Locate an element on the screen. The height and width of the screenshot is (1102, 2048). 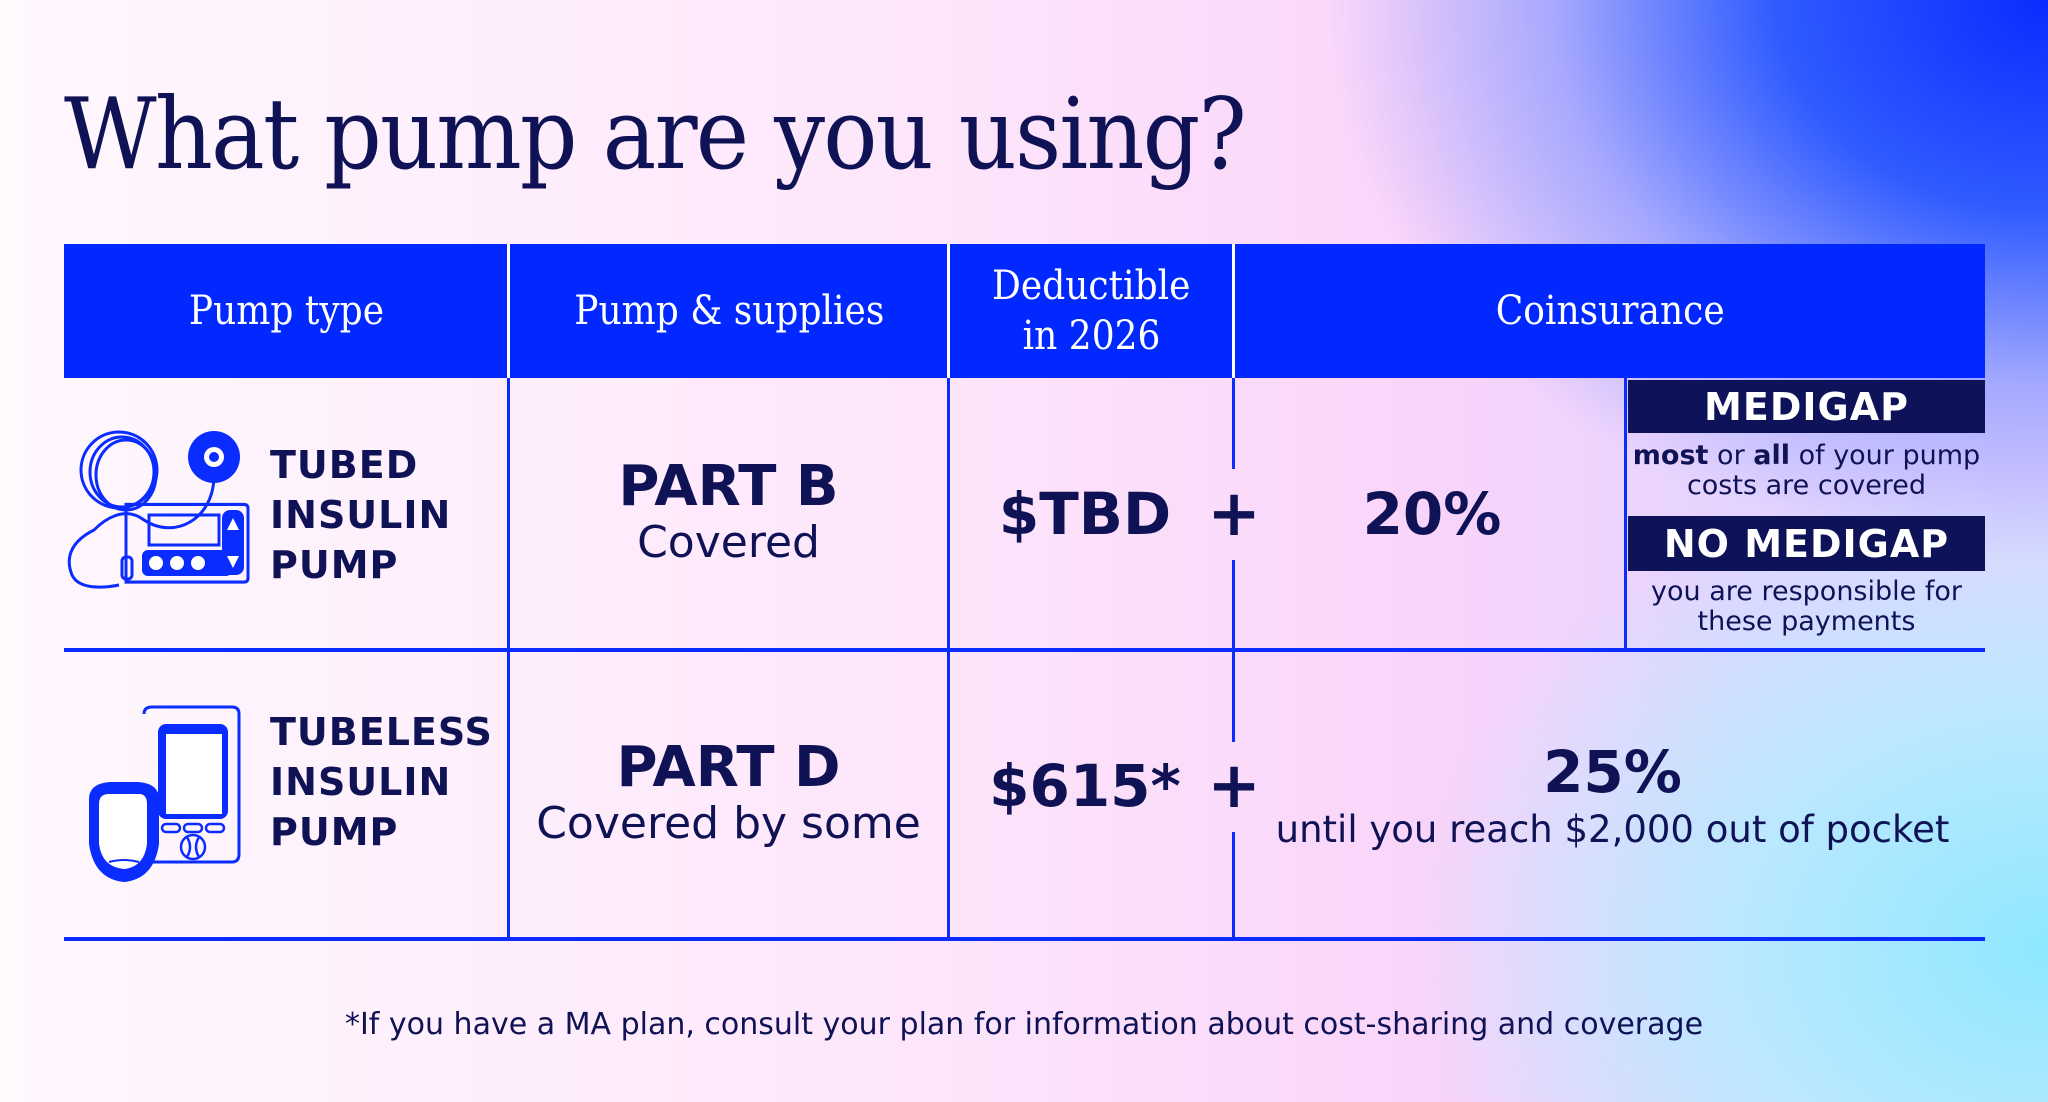
table-bottom-line is located at coordinates (1024, 939).